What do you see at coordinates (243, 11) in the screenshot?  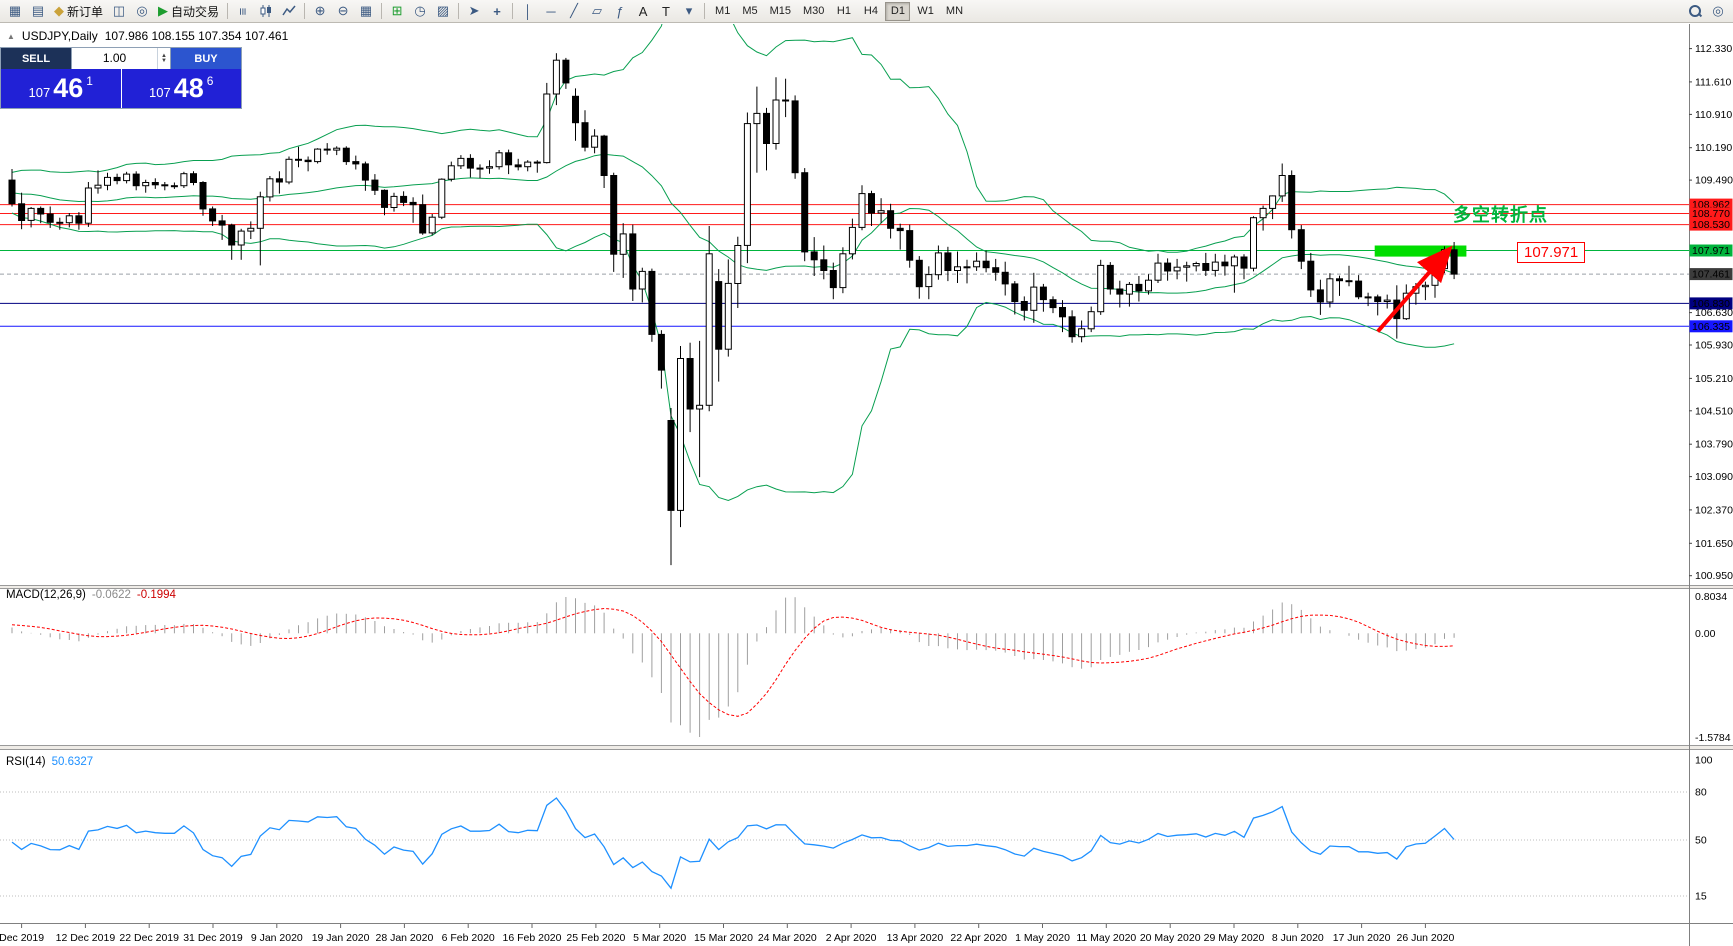 I see `bar-chart-button: ≡` at bounding box center [243, 11].